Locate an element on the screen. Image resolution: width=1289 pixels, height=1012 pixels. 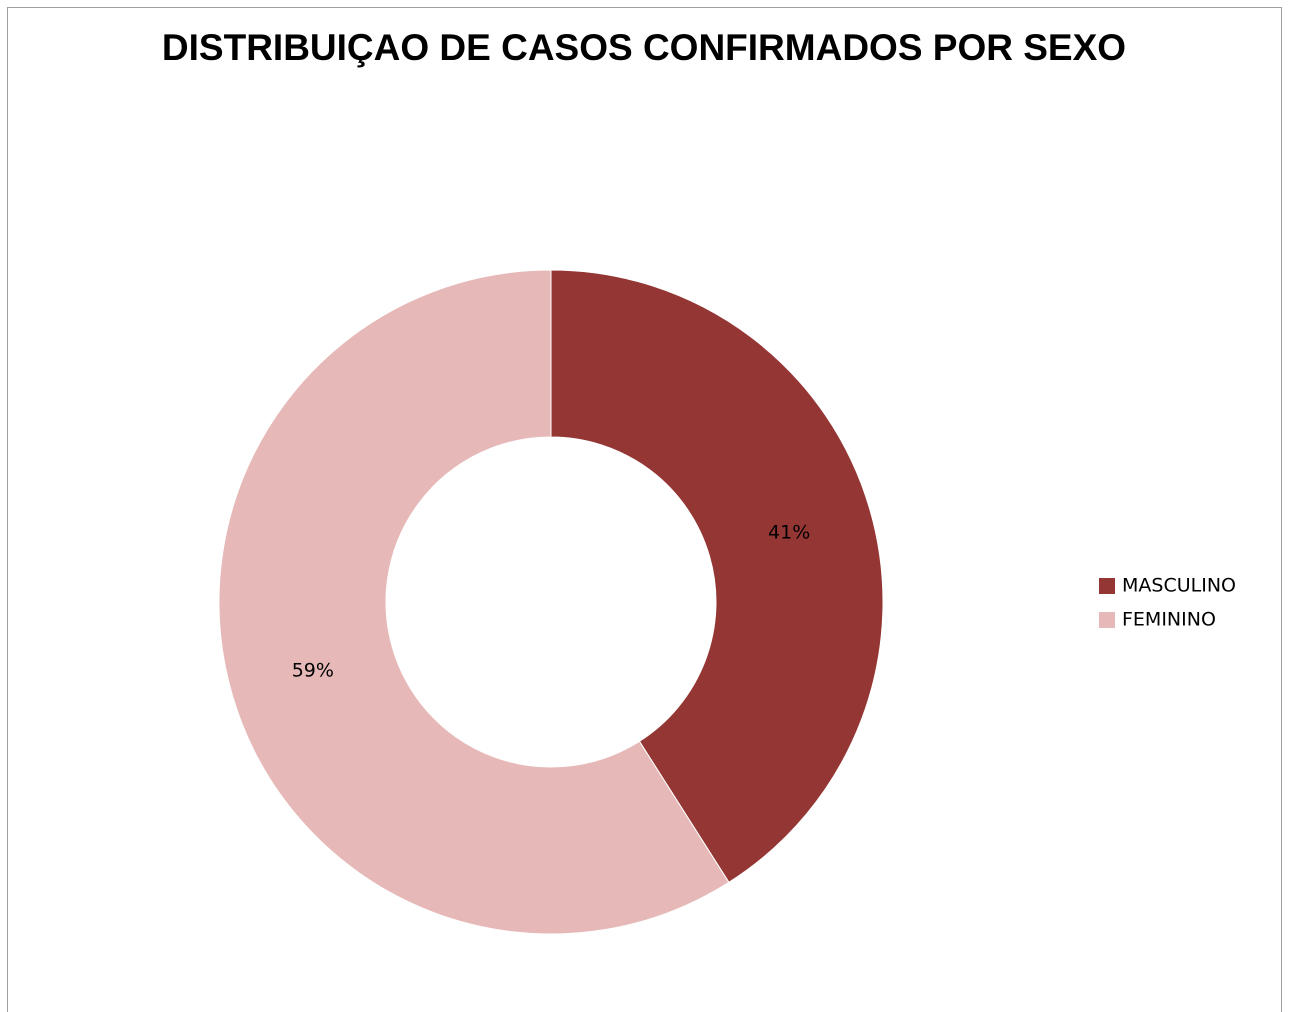
legend-label: FEMININO is located at coordinates (1169, 620).